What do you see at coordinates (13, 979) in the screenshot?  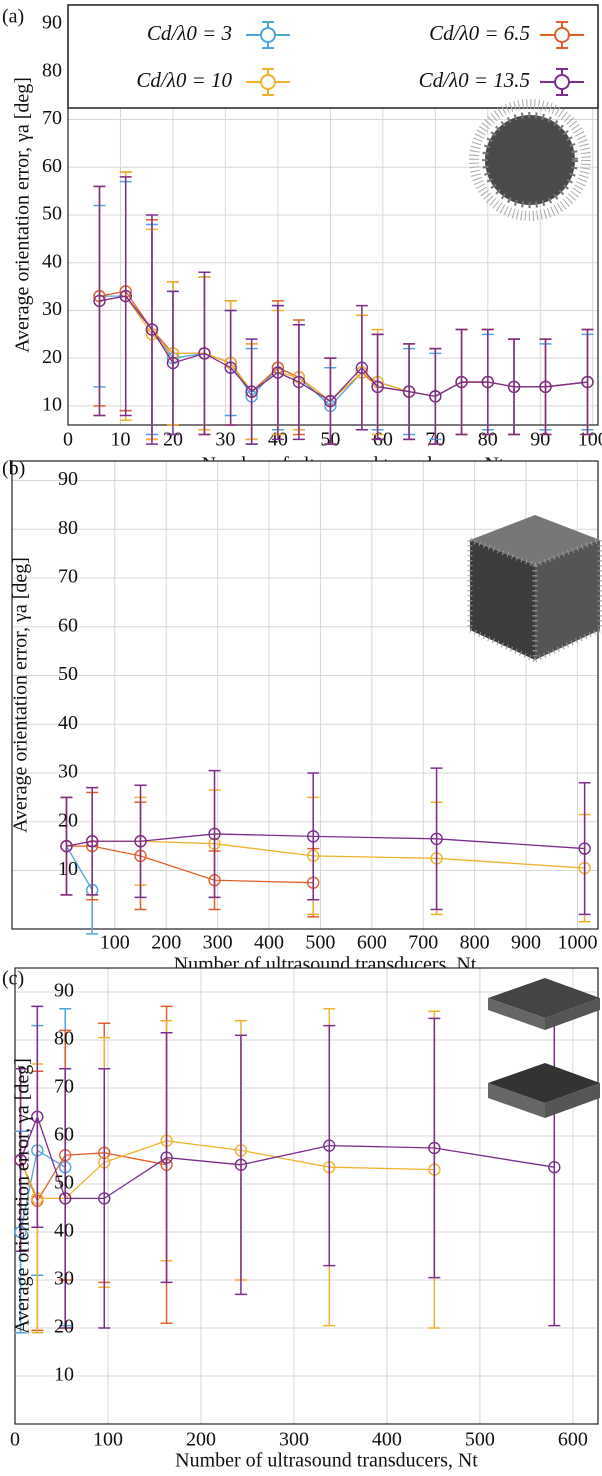 I see `panel-label: (c)` at bounding box center [13, 979].